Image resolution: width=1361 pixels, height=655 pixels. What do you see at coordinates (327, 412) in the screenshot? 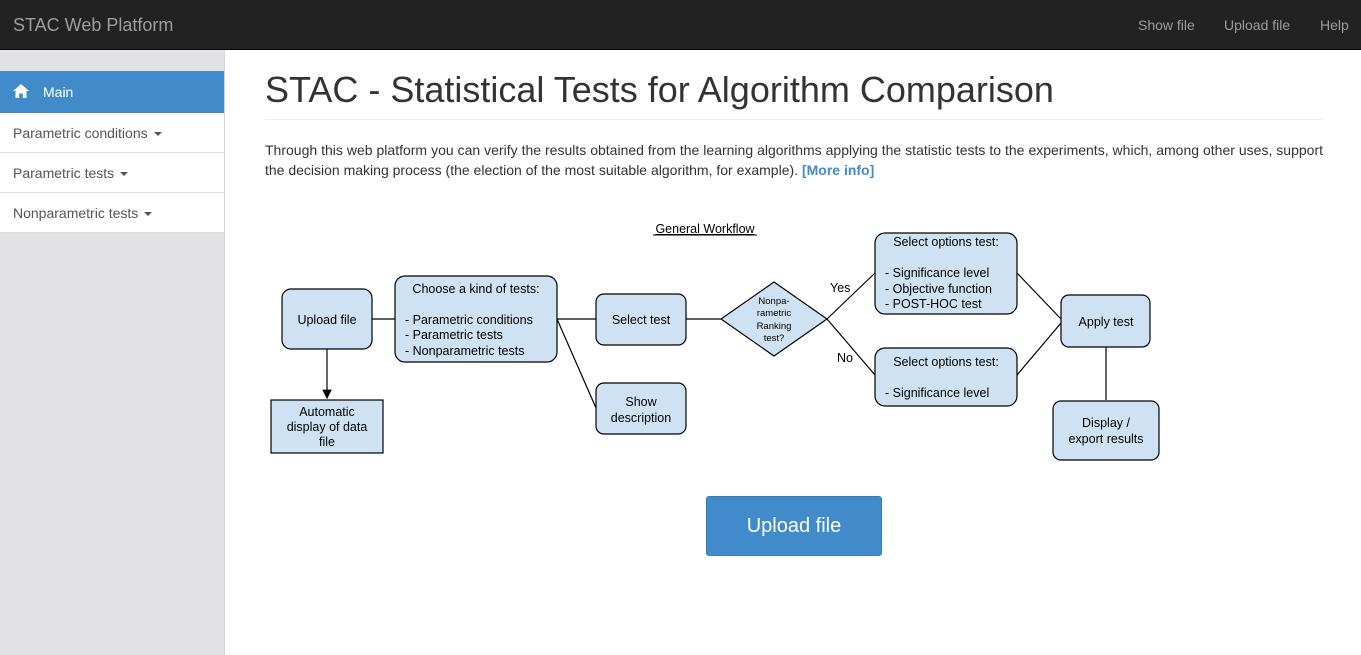
I see `svg-text: Automatic` at bounding box center [327, 412].